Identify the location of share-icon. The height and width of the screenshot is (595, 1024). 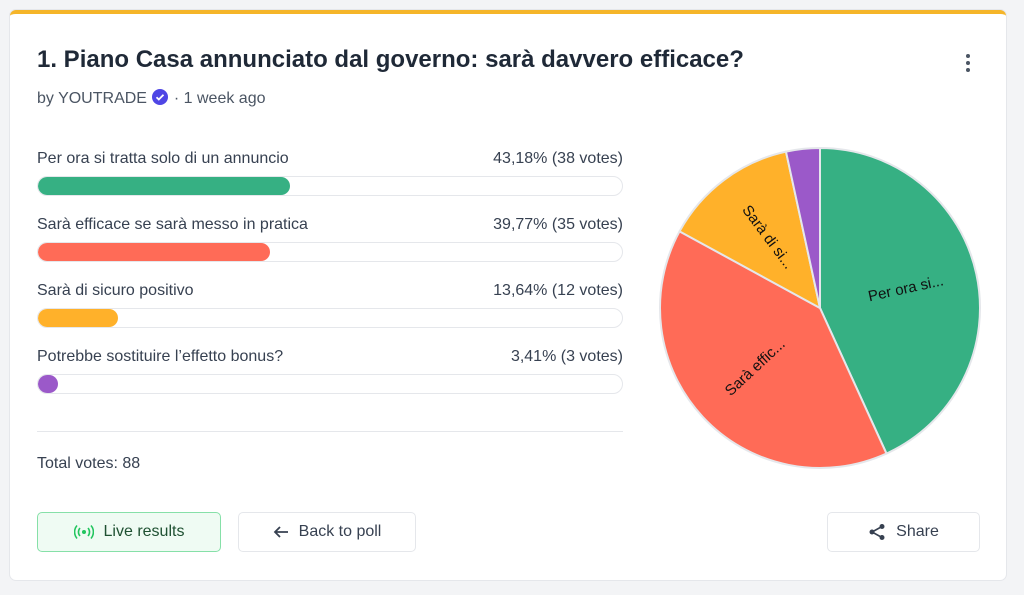
(877, 532).